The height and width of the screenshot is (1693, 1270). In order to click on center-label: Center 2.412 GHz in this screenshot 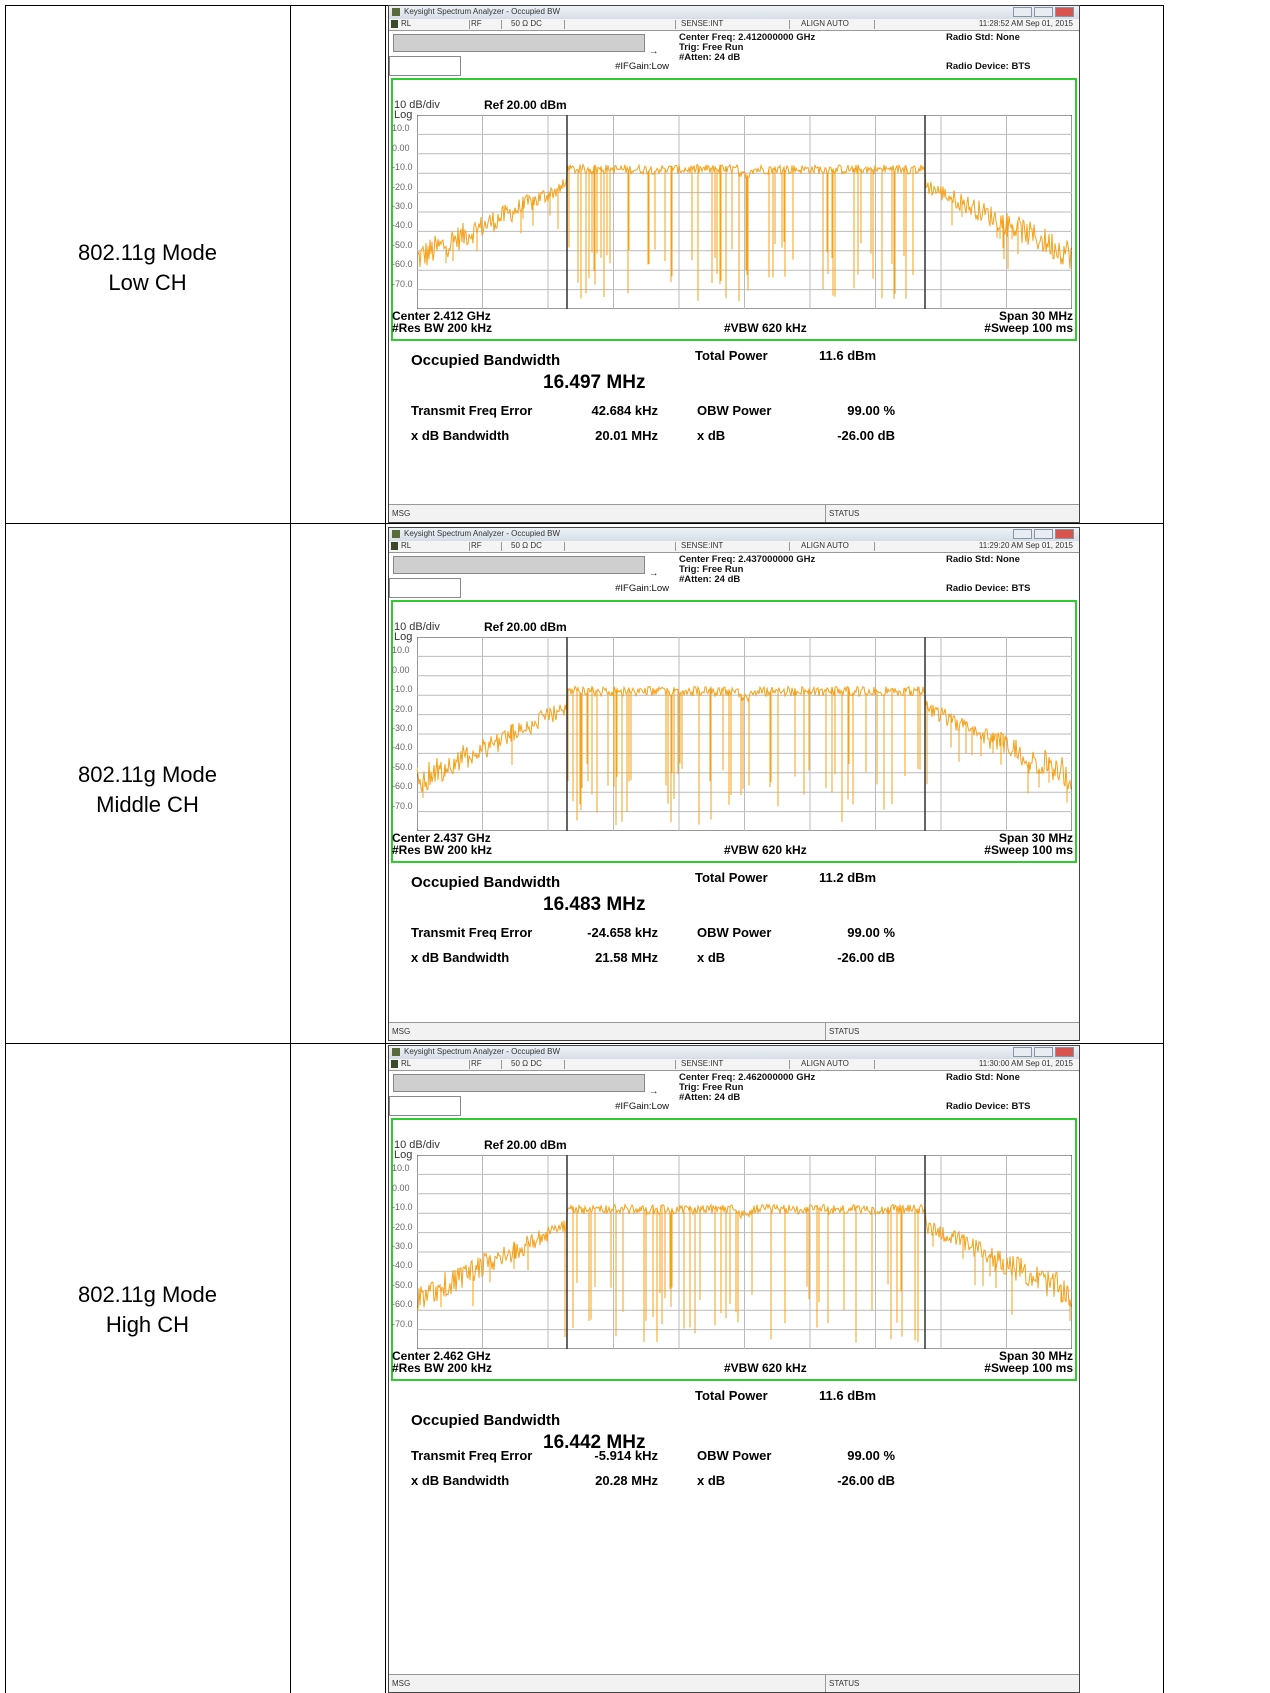, I will do `click(441, 316)`.